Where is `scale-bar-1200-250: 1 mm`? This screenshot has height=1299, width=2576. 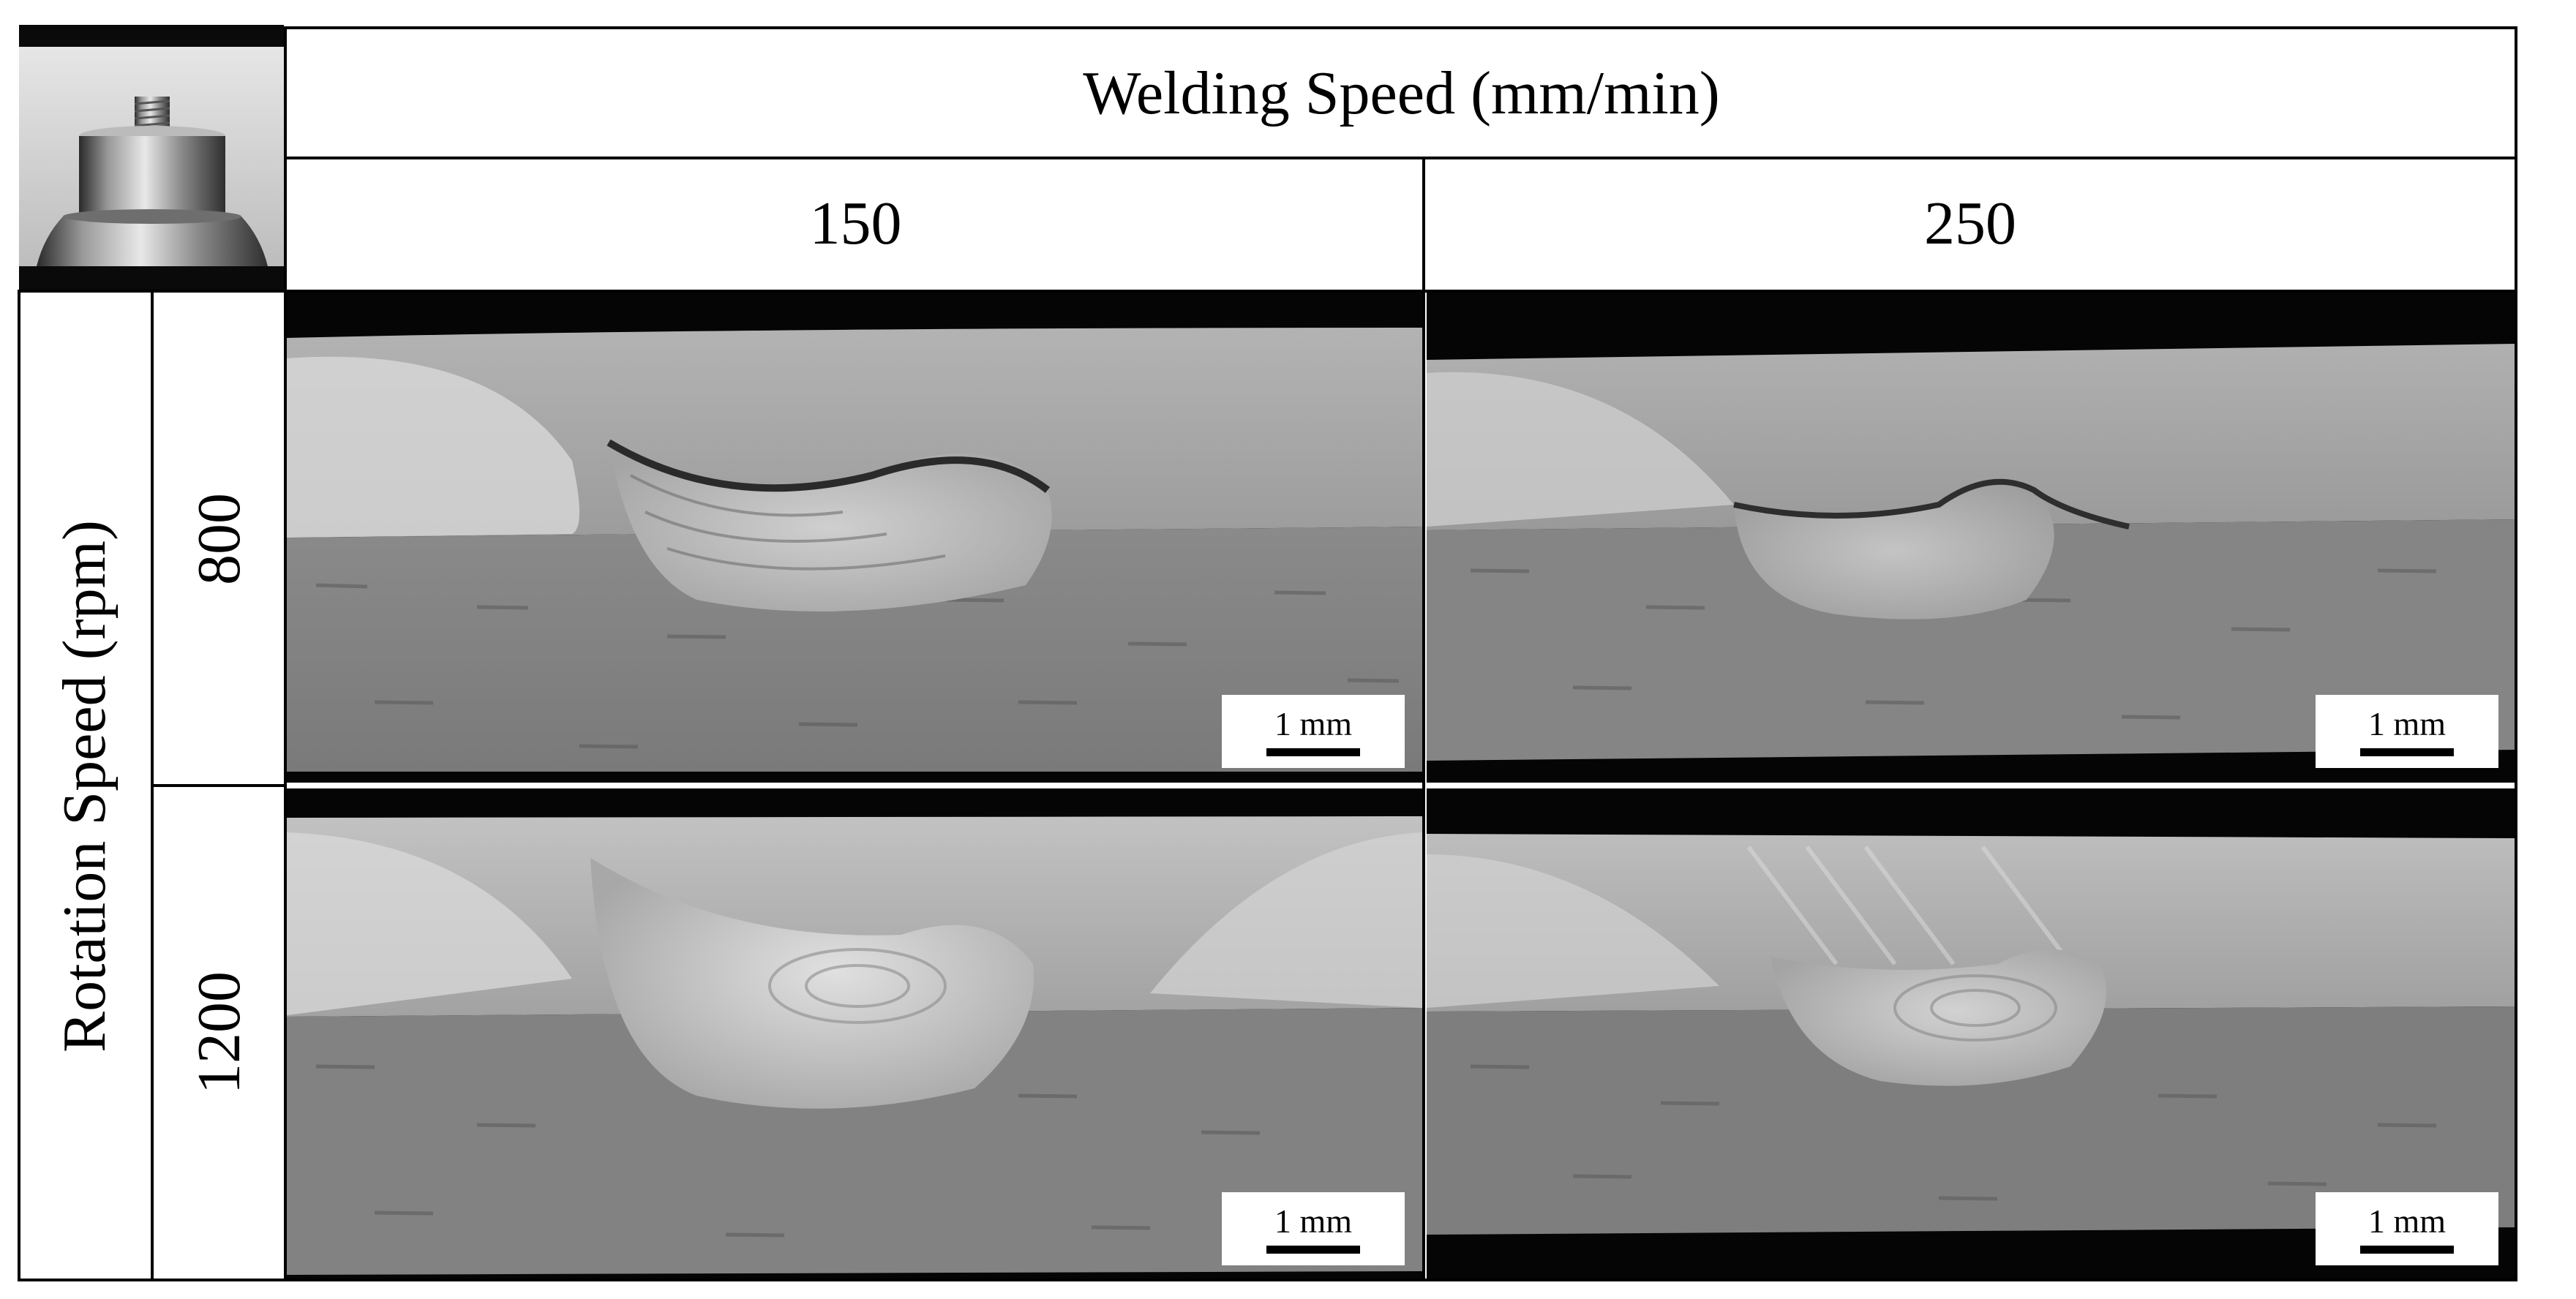
scale-bar-1200-250: 1 mm is located at coordinates (2407, 1229).